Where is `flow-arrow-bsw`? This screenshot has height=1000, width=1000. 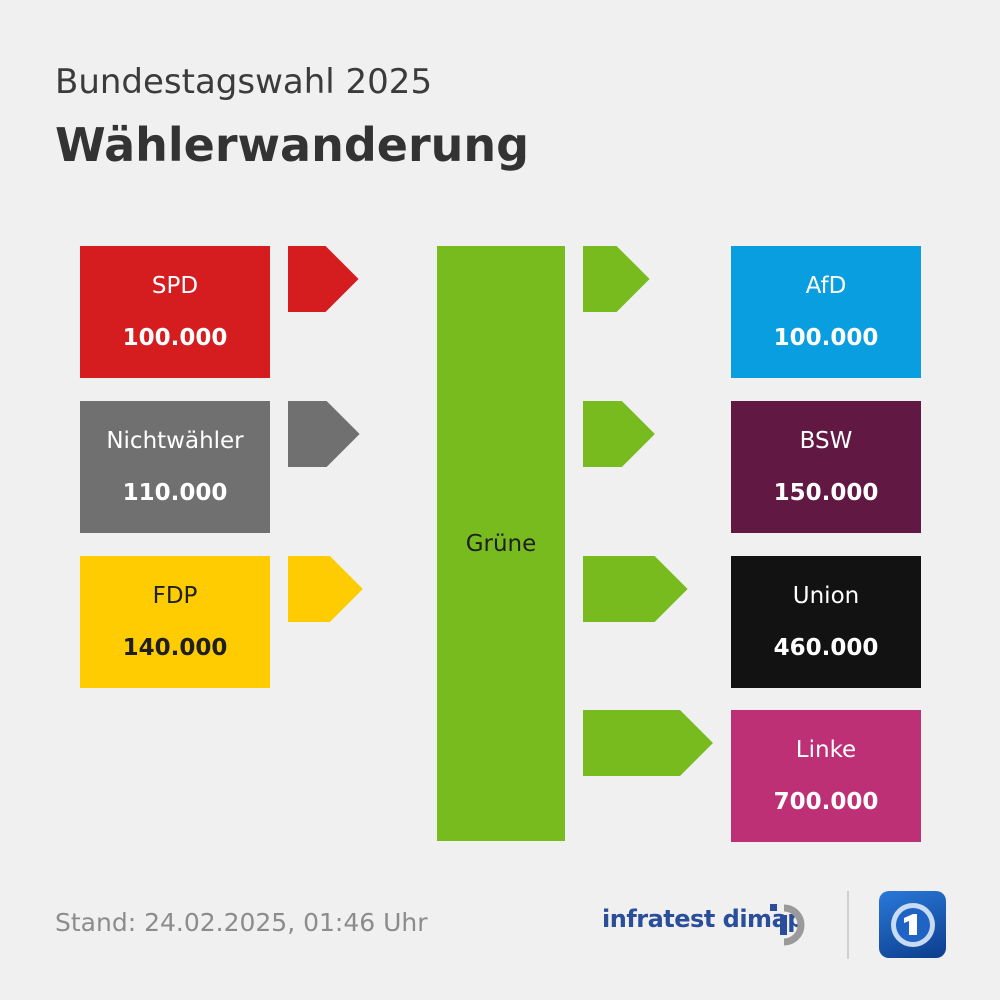 flow-arrow-bsw is located at coordinates (619, 434).